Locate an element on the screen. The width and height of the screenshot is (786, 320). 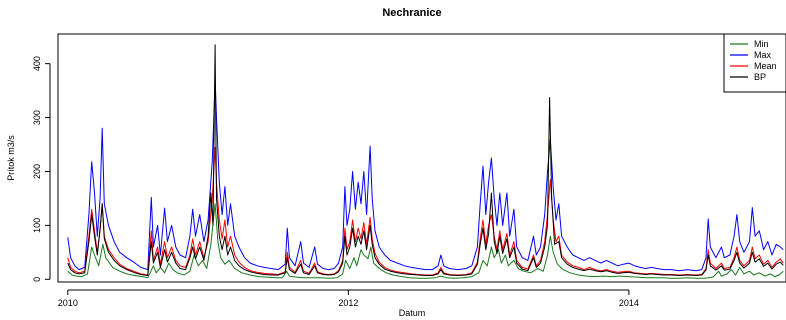
legend-label-bp: BP is located at coordinates (760, 77).